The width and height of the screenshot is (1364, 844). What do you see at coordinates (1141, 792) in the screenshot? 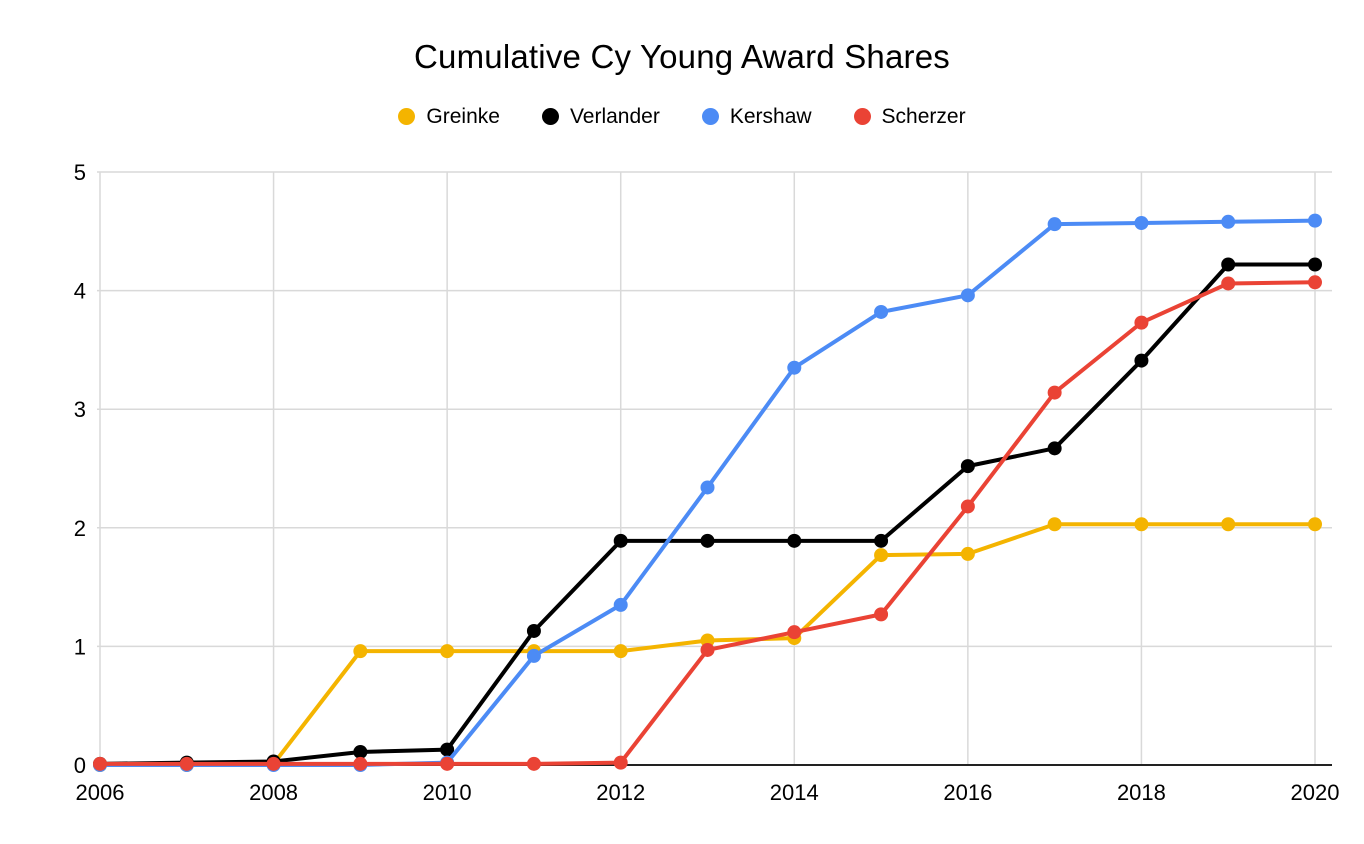
I see `x-tick-label: 2018` at bounding box center [1141, 792].